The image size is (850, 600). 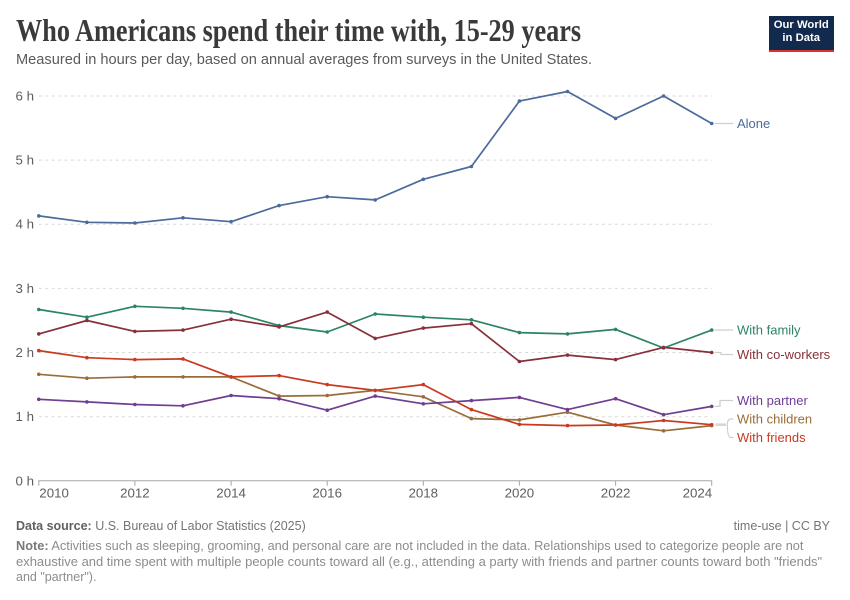 What do you see at coordinates (784, 354) in the screenshot?
I see `svg-text: With co-workers` at bounding box center [784, 354].